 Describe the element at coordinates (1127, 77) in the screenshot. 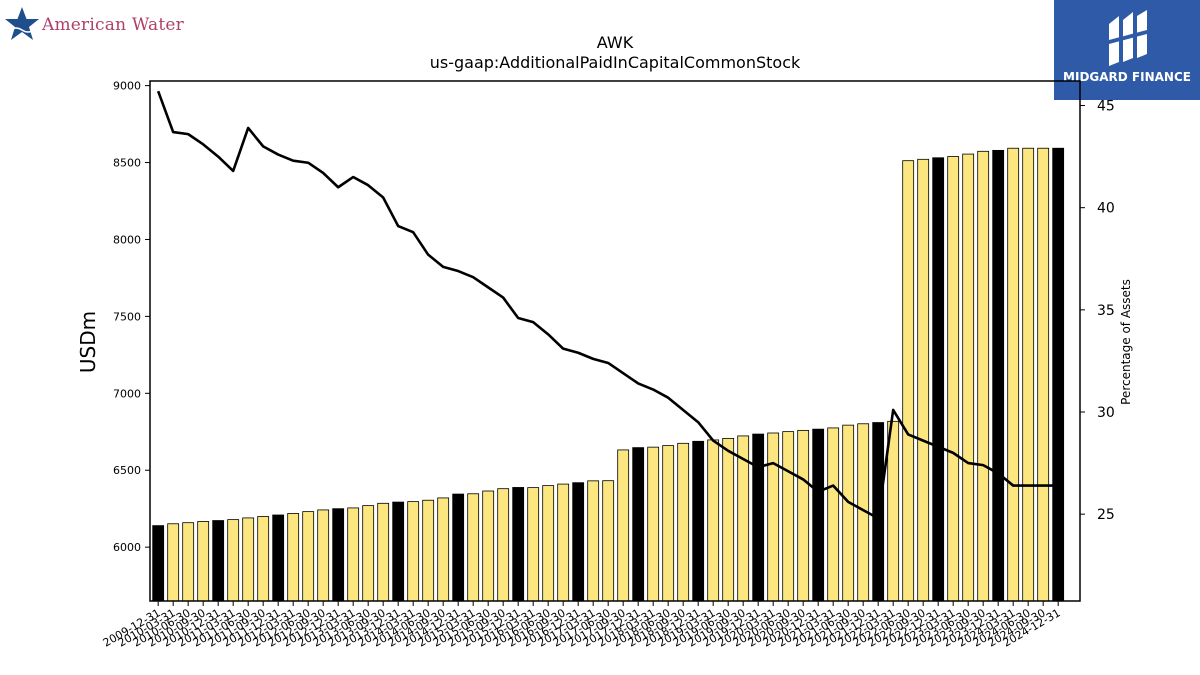

I see `midgard-finance-brand: MIDGARD FINANCE` at that location.